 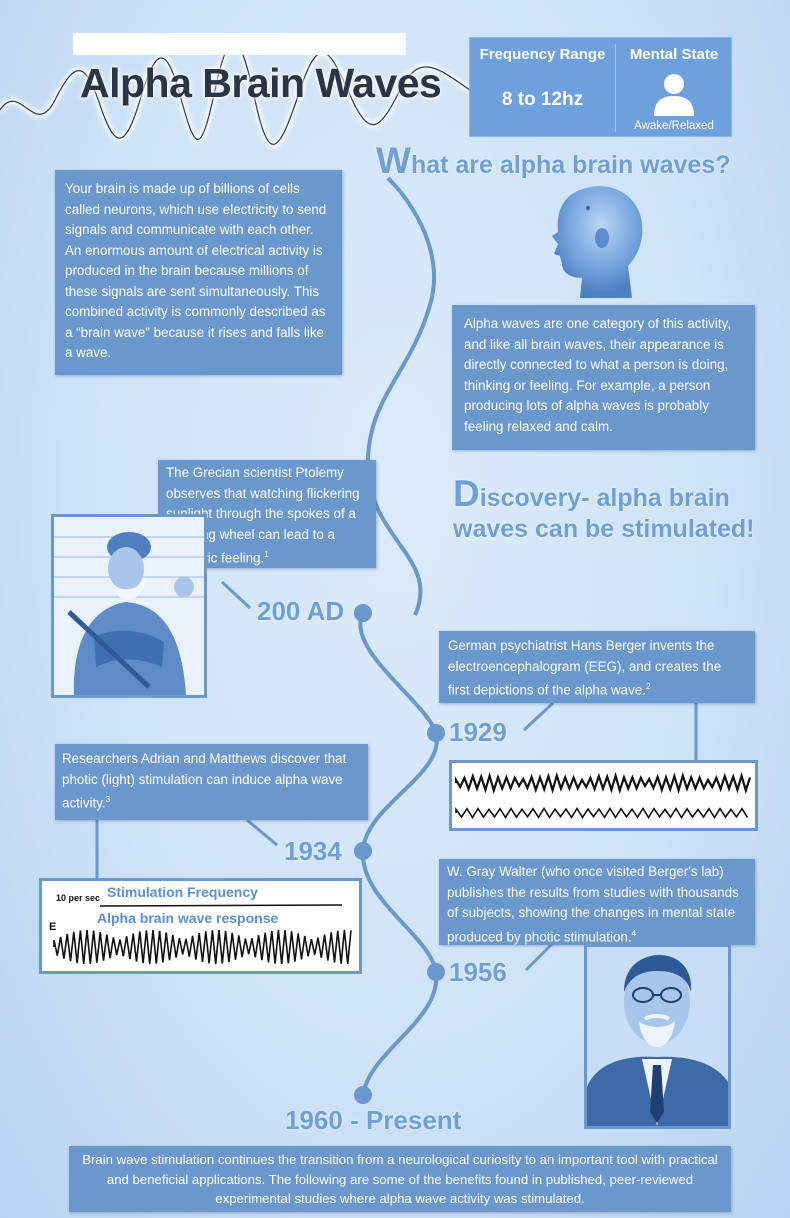 I want to click on adrian-matthews-footnote: 3, so click(x=108, y=799).